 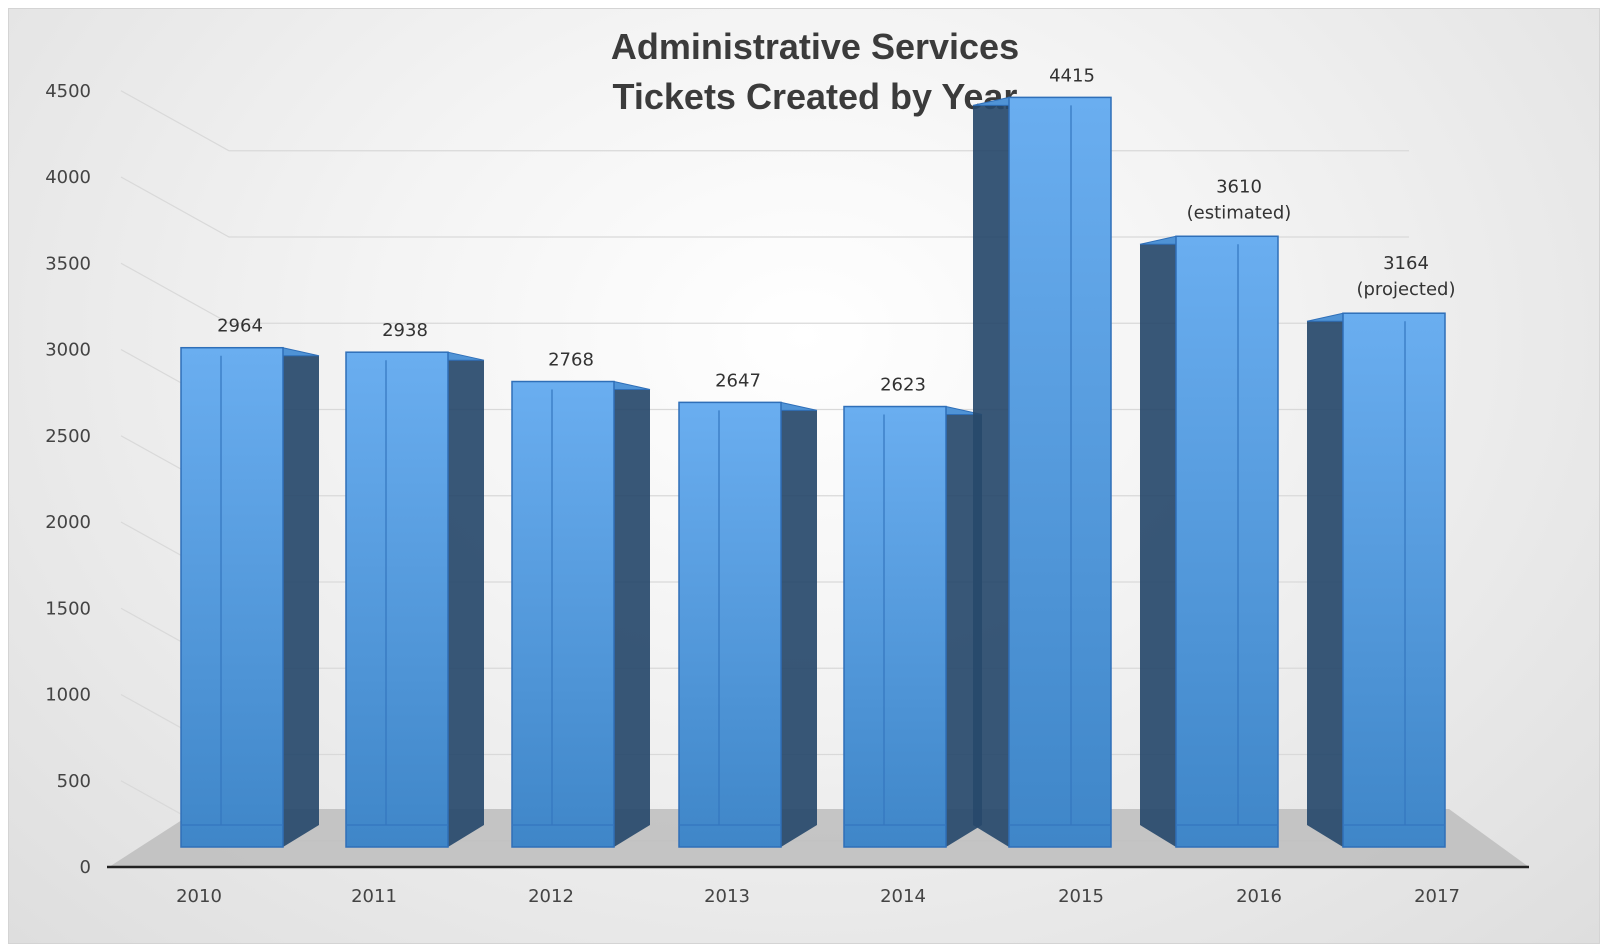 I want to click on data-label: 2623, so click(x=903, y=385).